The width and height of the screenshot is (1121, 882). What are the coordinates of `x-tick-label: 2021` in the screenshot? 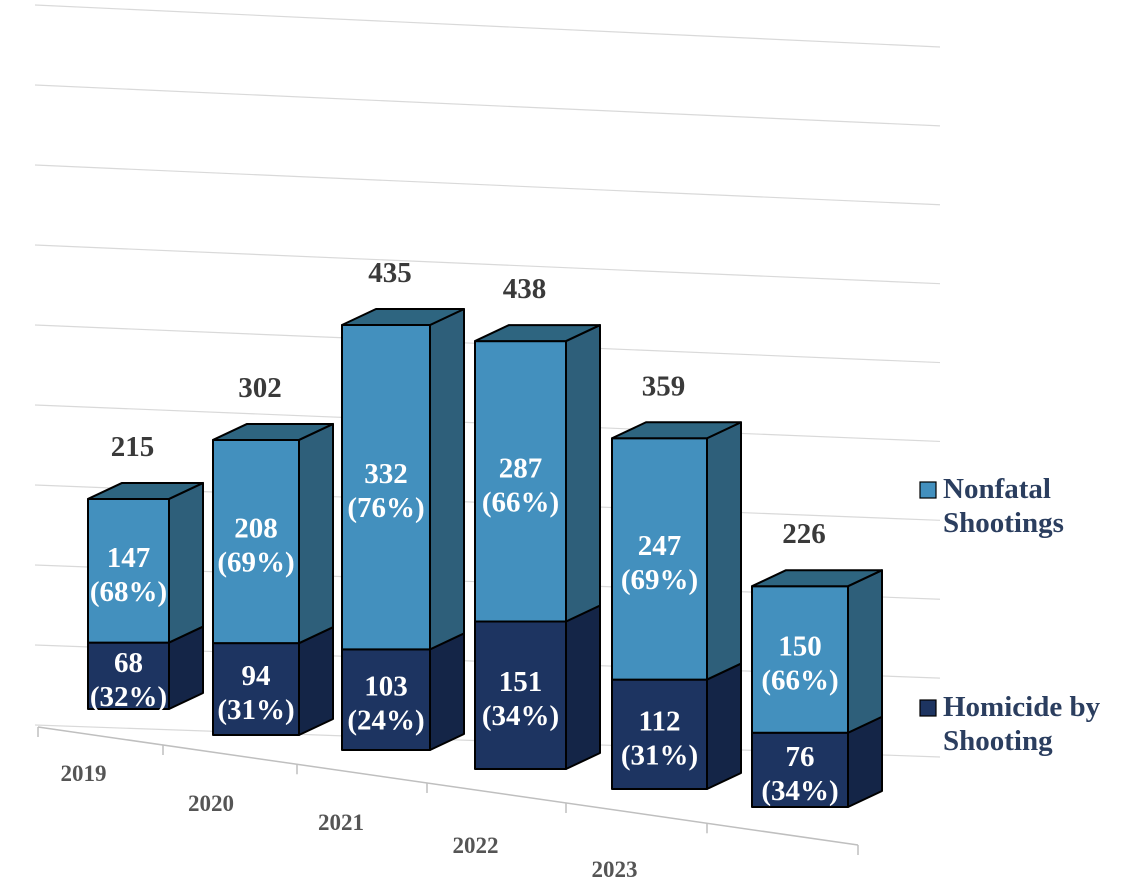 It's located at (341, 822).